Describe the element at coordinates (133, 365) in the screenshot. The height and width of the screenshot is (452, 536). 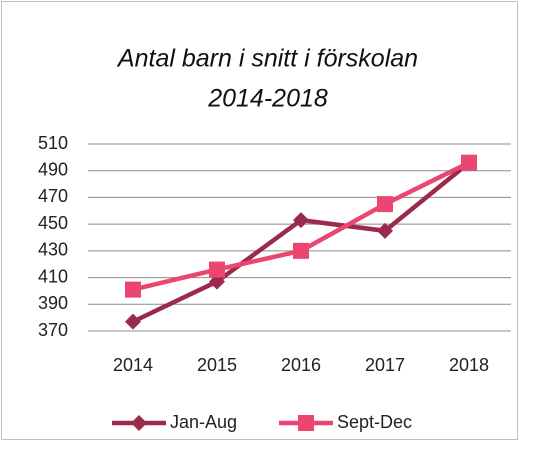
I see `x-tick-label: 2014` at that location.